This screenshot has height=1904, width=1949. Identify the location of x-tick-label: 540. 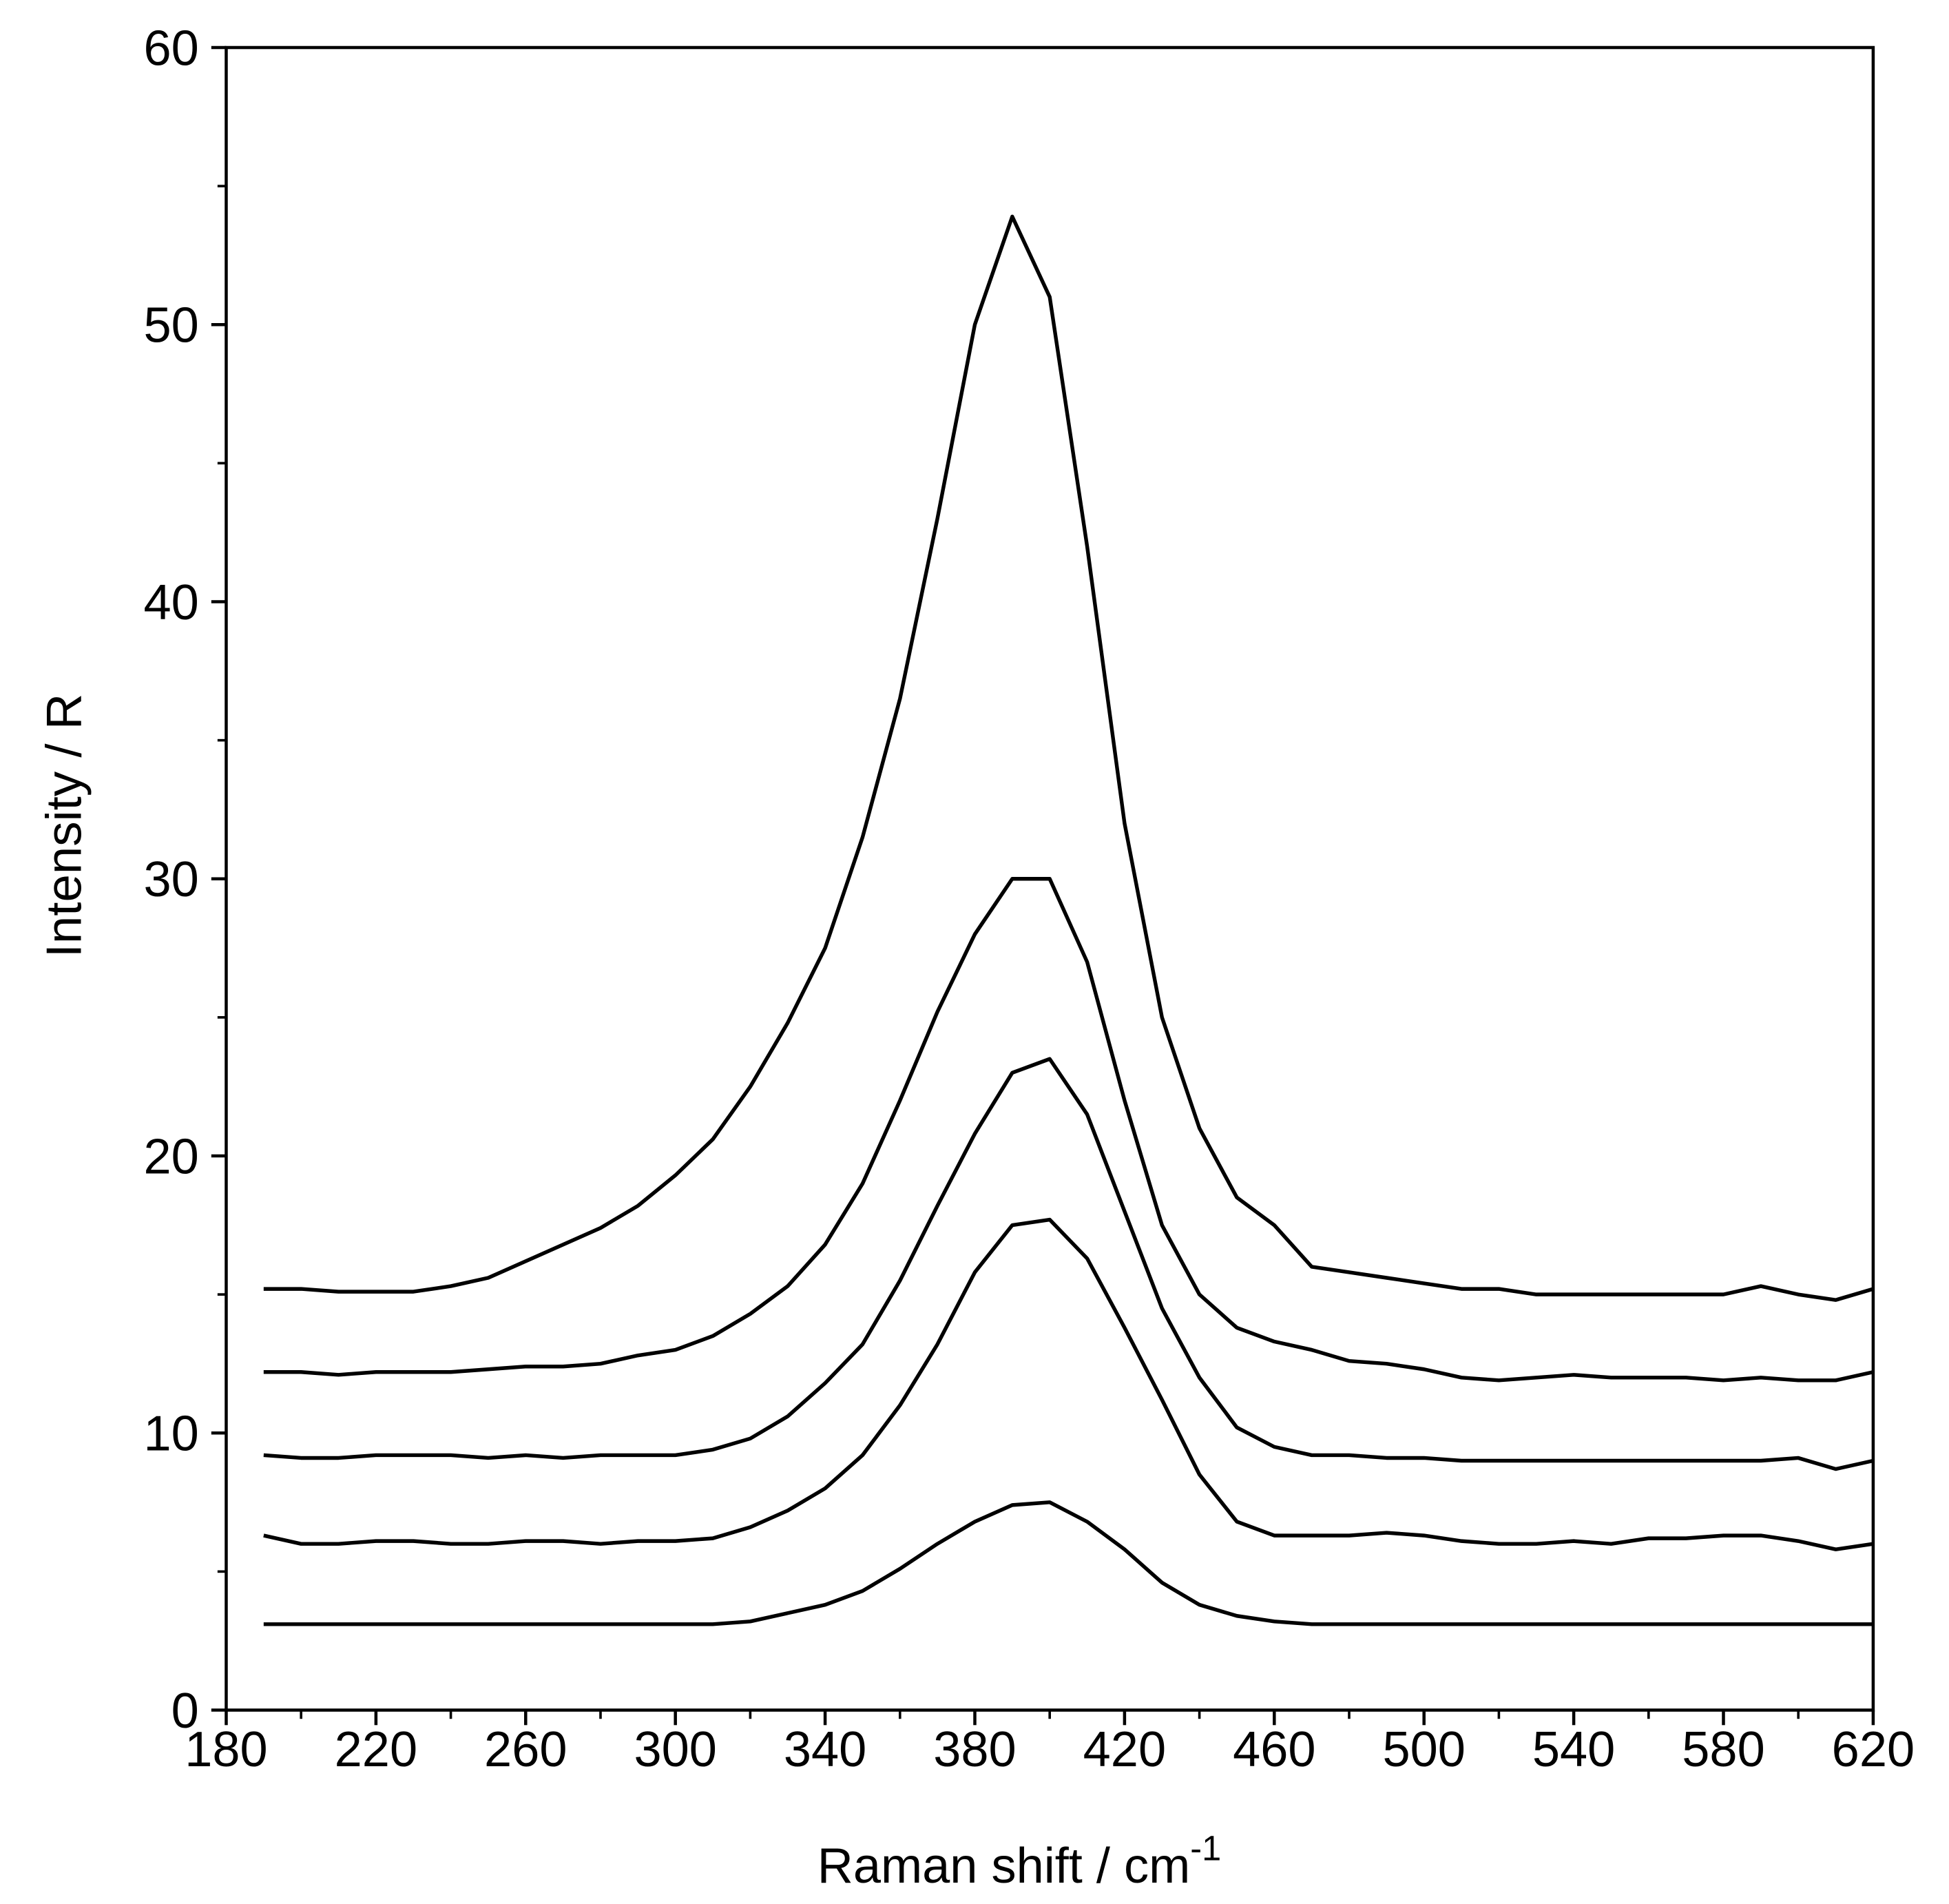
(1573, 1749).